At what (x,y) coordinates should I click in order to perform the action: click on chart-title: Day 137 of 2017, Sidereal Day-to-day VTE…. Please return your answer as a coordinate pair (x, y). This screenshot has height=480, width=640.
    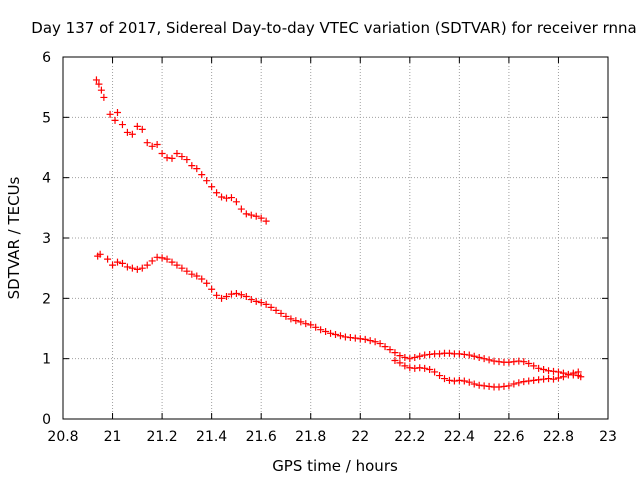
    Looking at the image, I should click on (333, 28).